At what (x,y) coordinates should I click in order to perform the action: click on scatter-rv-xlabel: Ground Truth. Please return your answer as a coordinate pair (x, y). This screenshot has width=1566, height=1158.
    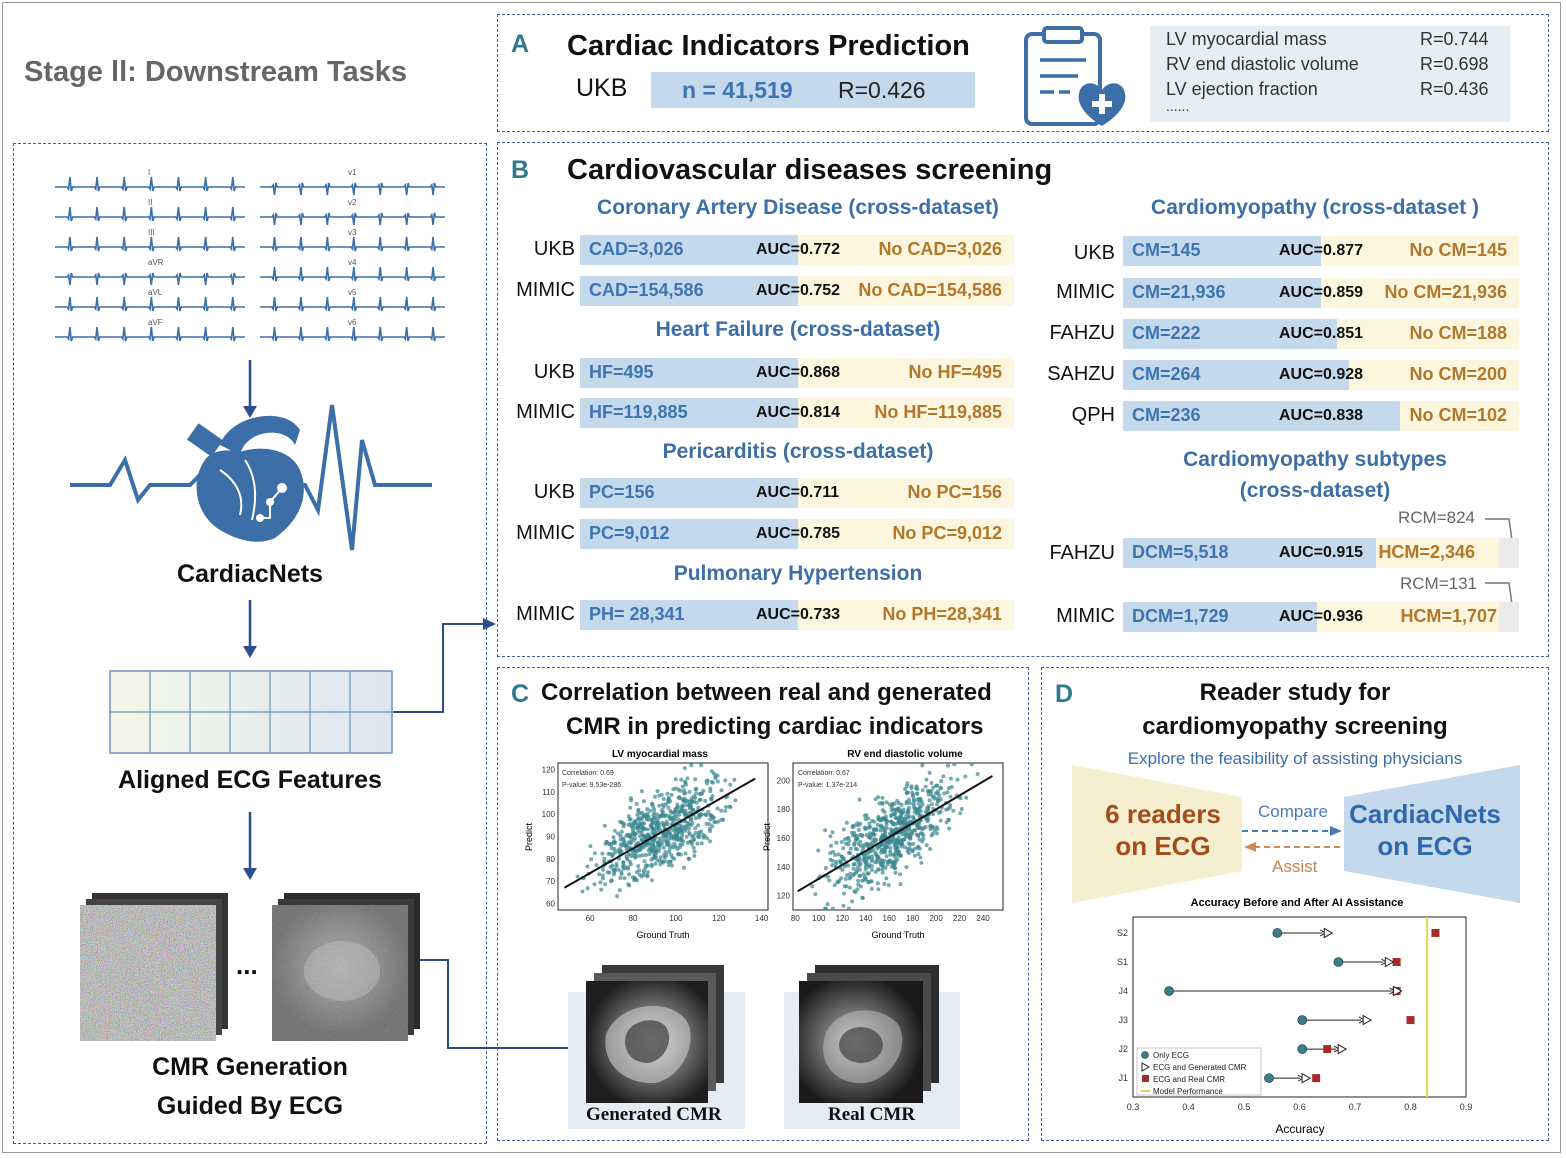
    Looking at the image, I should click on (897, 935).